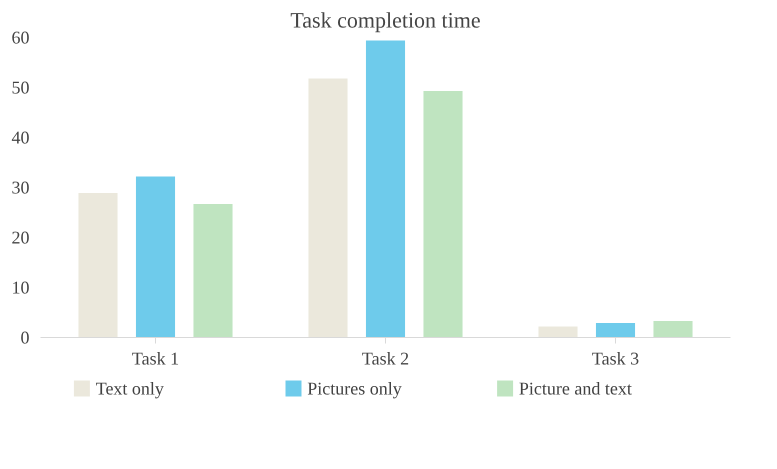 This screenshot has height=469, width=777. What do you see at coordinates (21, 88) in the screenshot?
I see `y-tick-label: 50` at bounding box center [21, 88].